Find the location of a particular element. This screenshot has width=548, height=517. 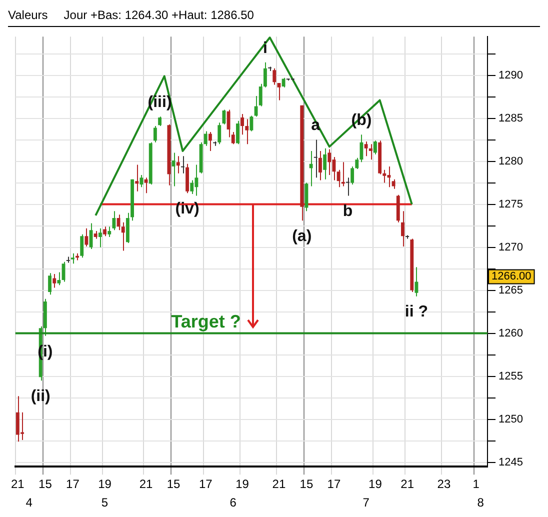

y-tick-label: 1260 is located at coordinates (511, 333).